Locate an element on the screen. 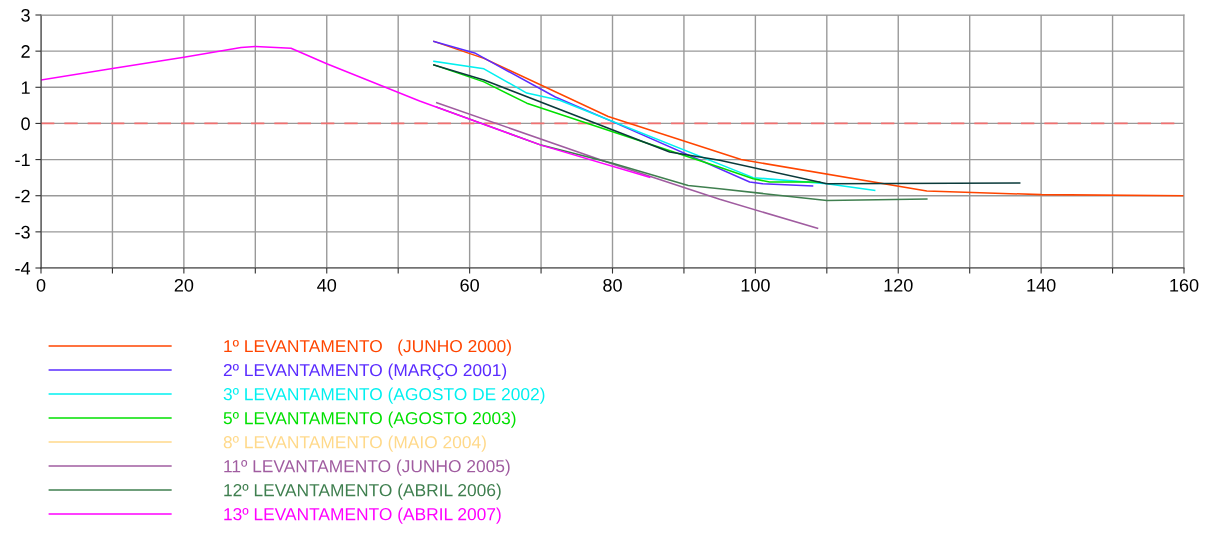 The height and width of the screenshot is (549, 1205). text: 13º LEVANTAMENTO (ABRIL 2007) is located at coordinates (362, 515).